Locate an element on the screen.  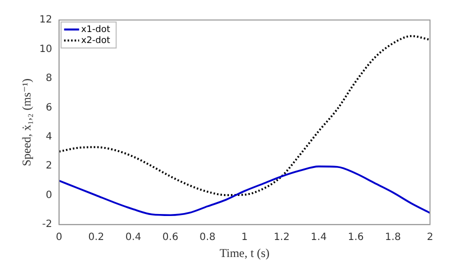
y-tick-label: 10 is located at coordinates (45, 49).